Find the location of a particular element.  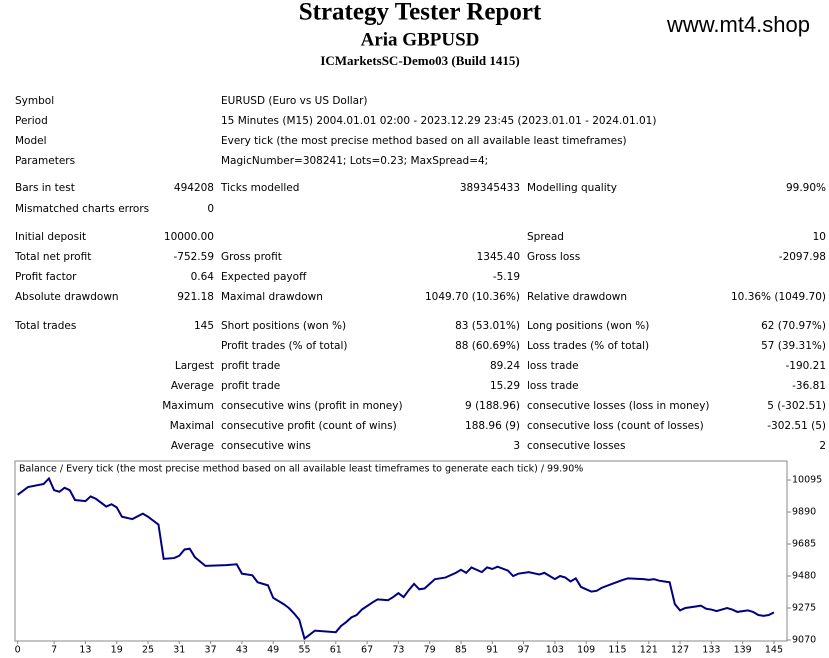

cell-value: Average is located at coordinates (192, 446).